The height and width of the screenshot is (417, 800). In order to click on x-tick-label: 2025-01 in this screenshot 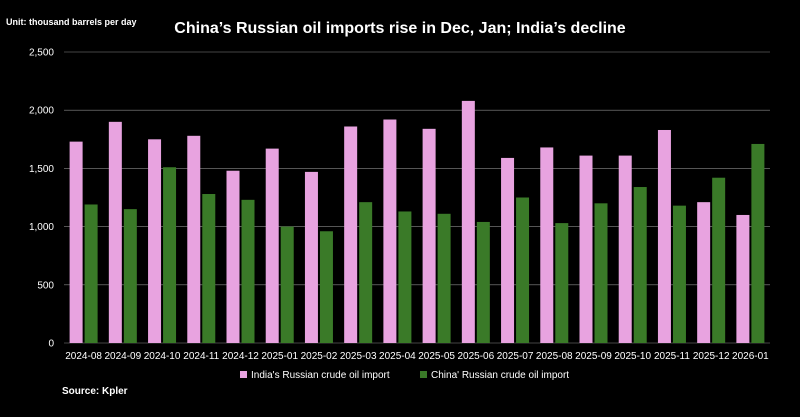, I will do `click(279, 356)`.